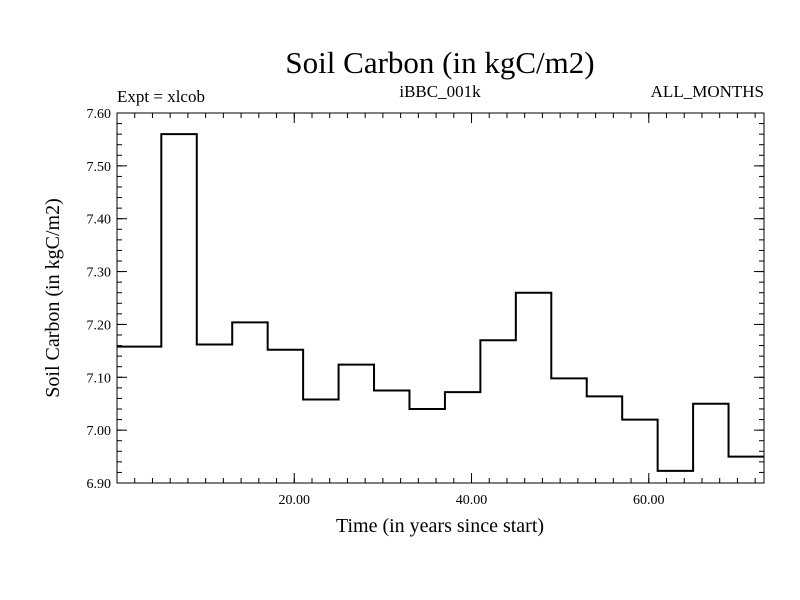  I want to click on x-tick-label: 40.00, so click(472, 500).